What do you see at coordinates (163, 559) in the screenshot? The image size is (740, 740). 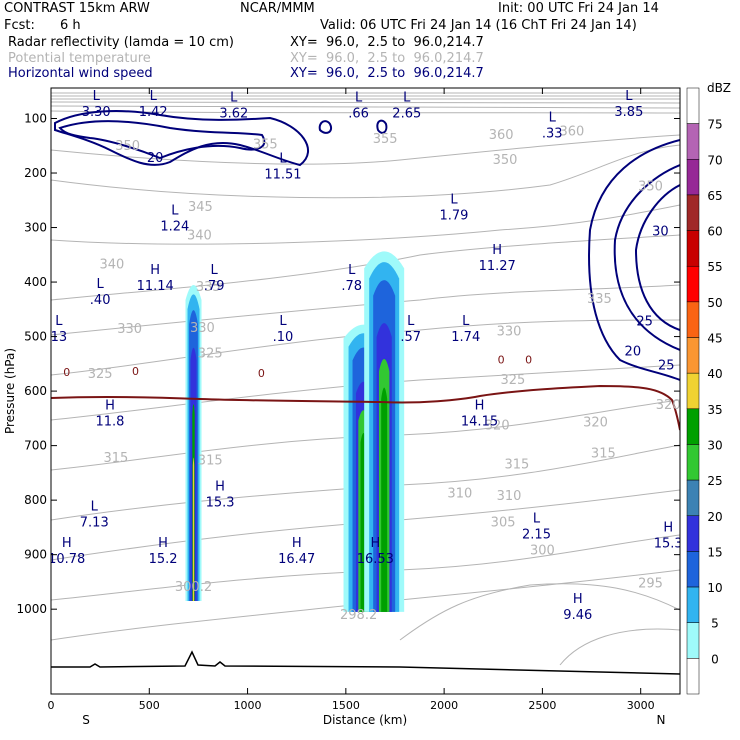 I see `extremum-value: 15.2` at bounding box center [163, 559].